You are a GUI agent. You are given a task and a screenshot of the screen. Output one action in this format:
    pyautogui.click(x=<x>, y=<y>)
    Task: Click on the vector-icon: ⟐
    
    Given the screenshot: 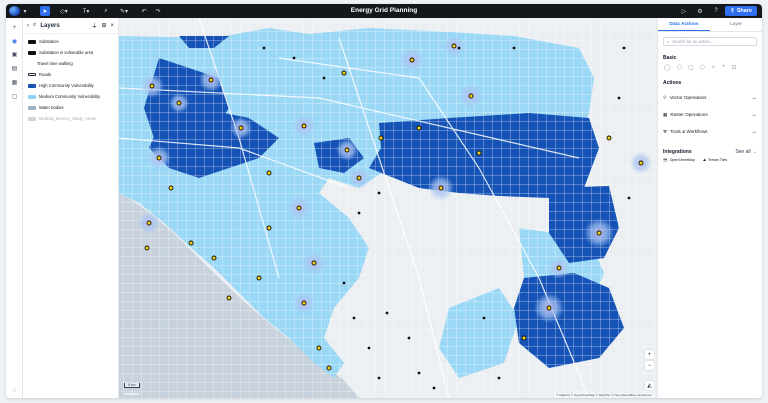 What is the action you would take?
    pyautogui.click(x=665, y=97)
    